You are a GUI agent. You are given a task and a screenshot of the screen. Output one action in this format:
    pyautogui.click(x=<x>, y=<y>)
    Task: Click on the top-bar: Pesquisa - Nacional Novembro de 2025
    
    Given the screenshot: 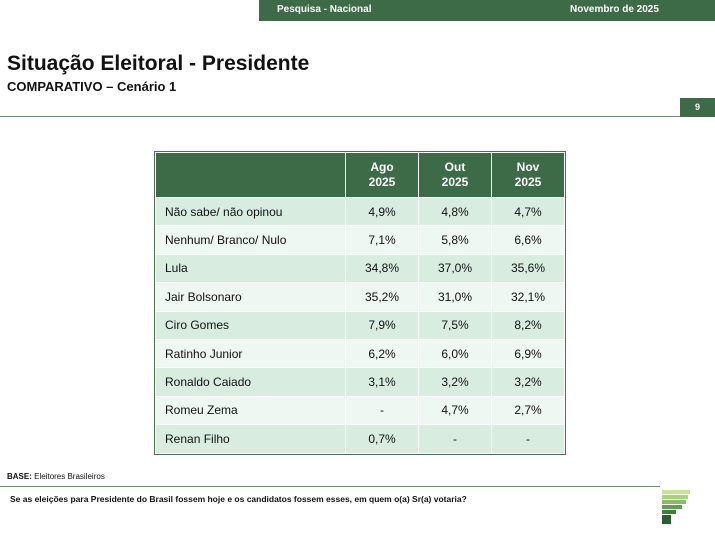 What is the action you would take?
    pyautogui.click(x=487, y=10)
    